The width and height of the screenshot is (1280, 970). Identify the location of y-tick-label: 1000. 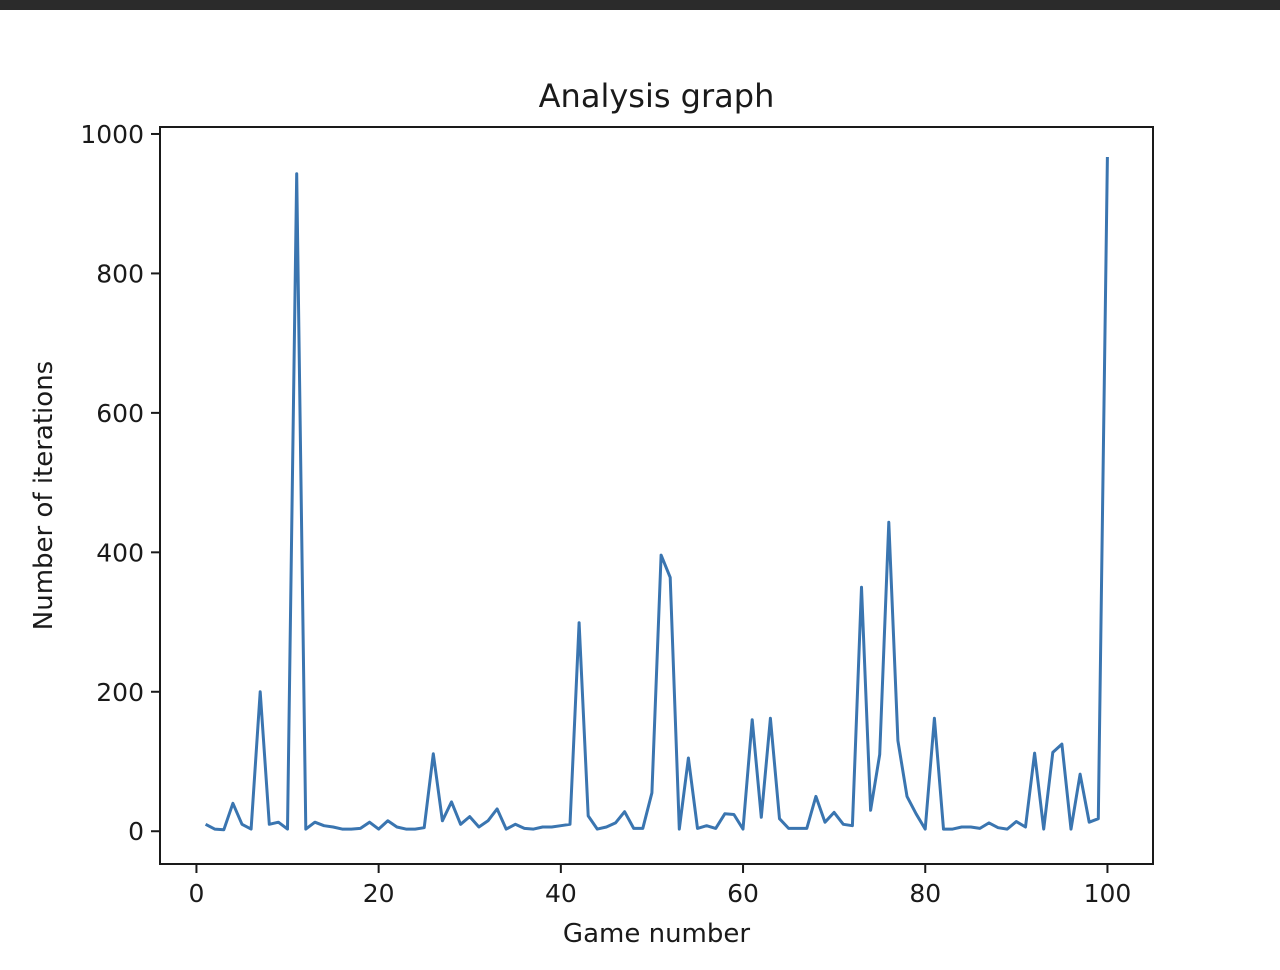
(112, 134).